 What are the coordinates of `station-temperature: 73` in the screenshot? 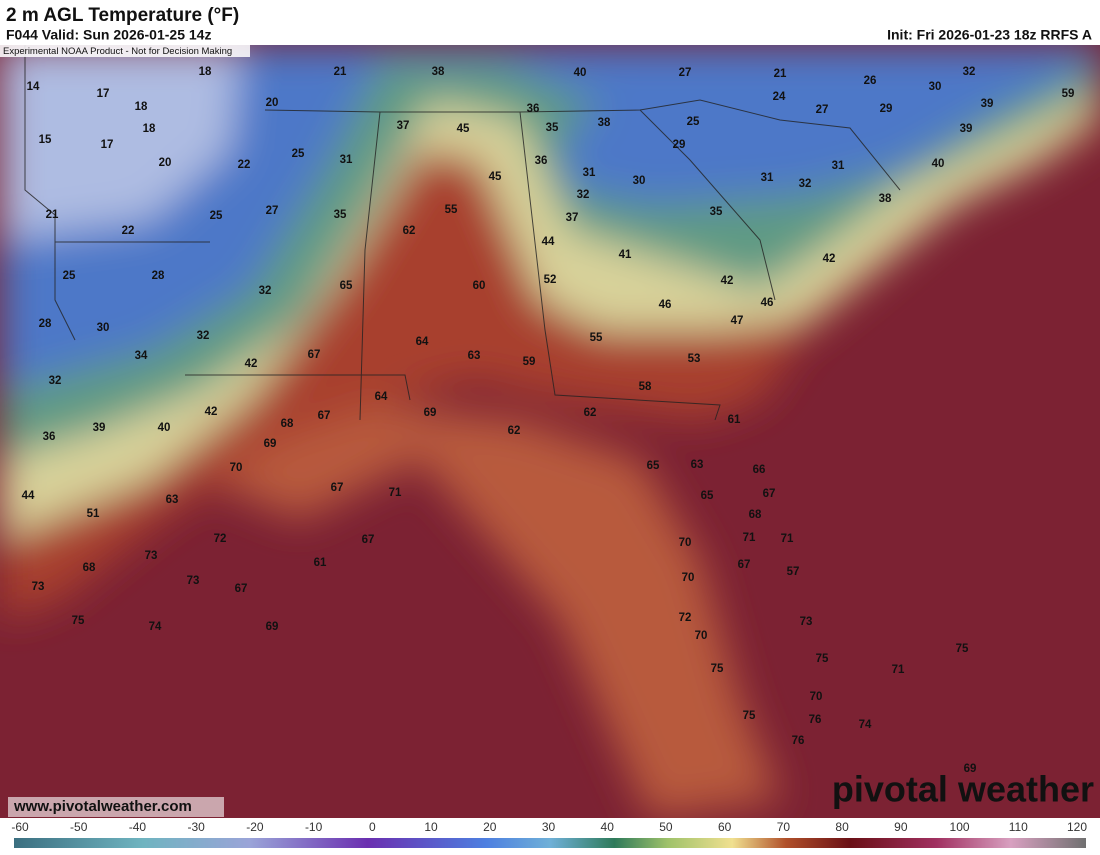 It's located at (38, 587).